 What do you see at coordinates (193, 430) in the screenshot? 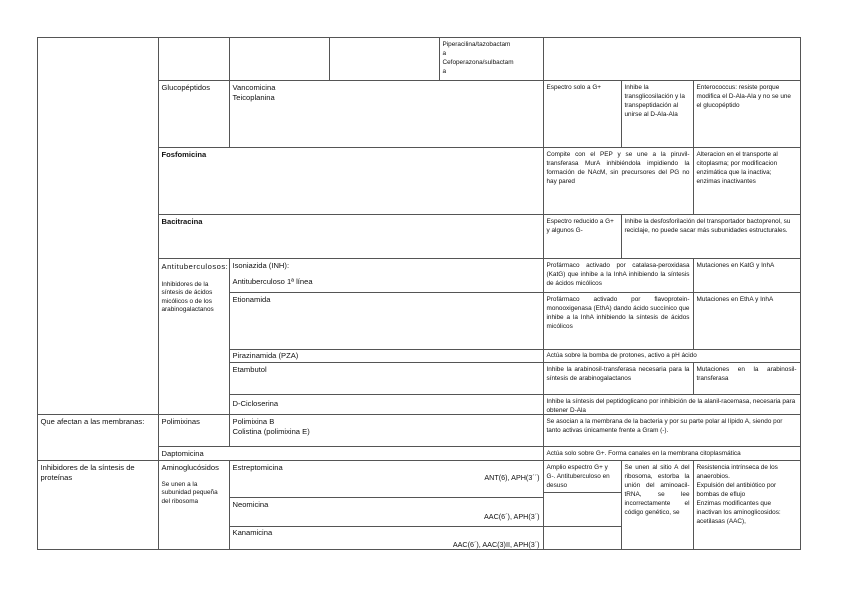
I see `group-polimixinas: Polimixinas` at bounding box center [193, 430].